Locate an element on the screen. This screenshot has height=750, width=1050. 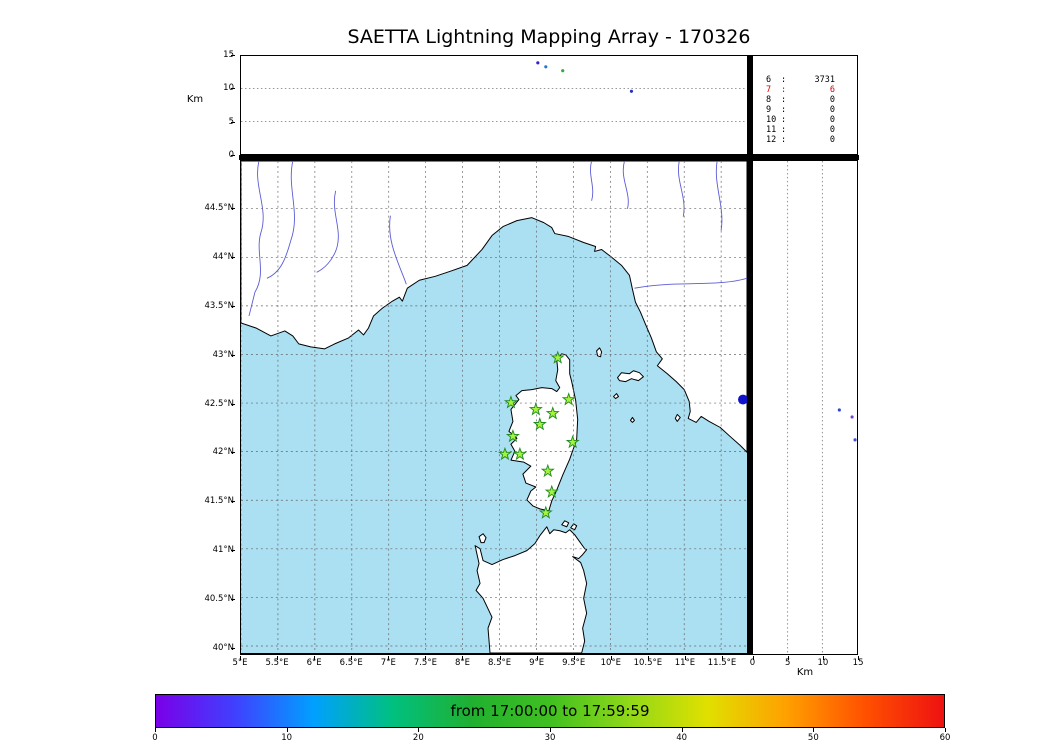
stats-row: 12: 0 is located at coordinates (805, 140).